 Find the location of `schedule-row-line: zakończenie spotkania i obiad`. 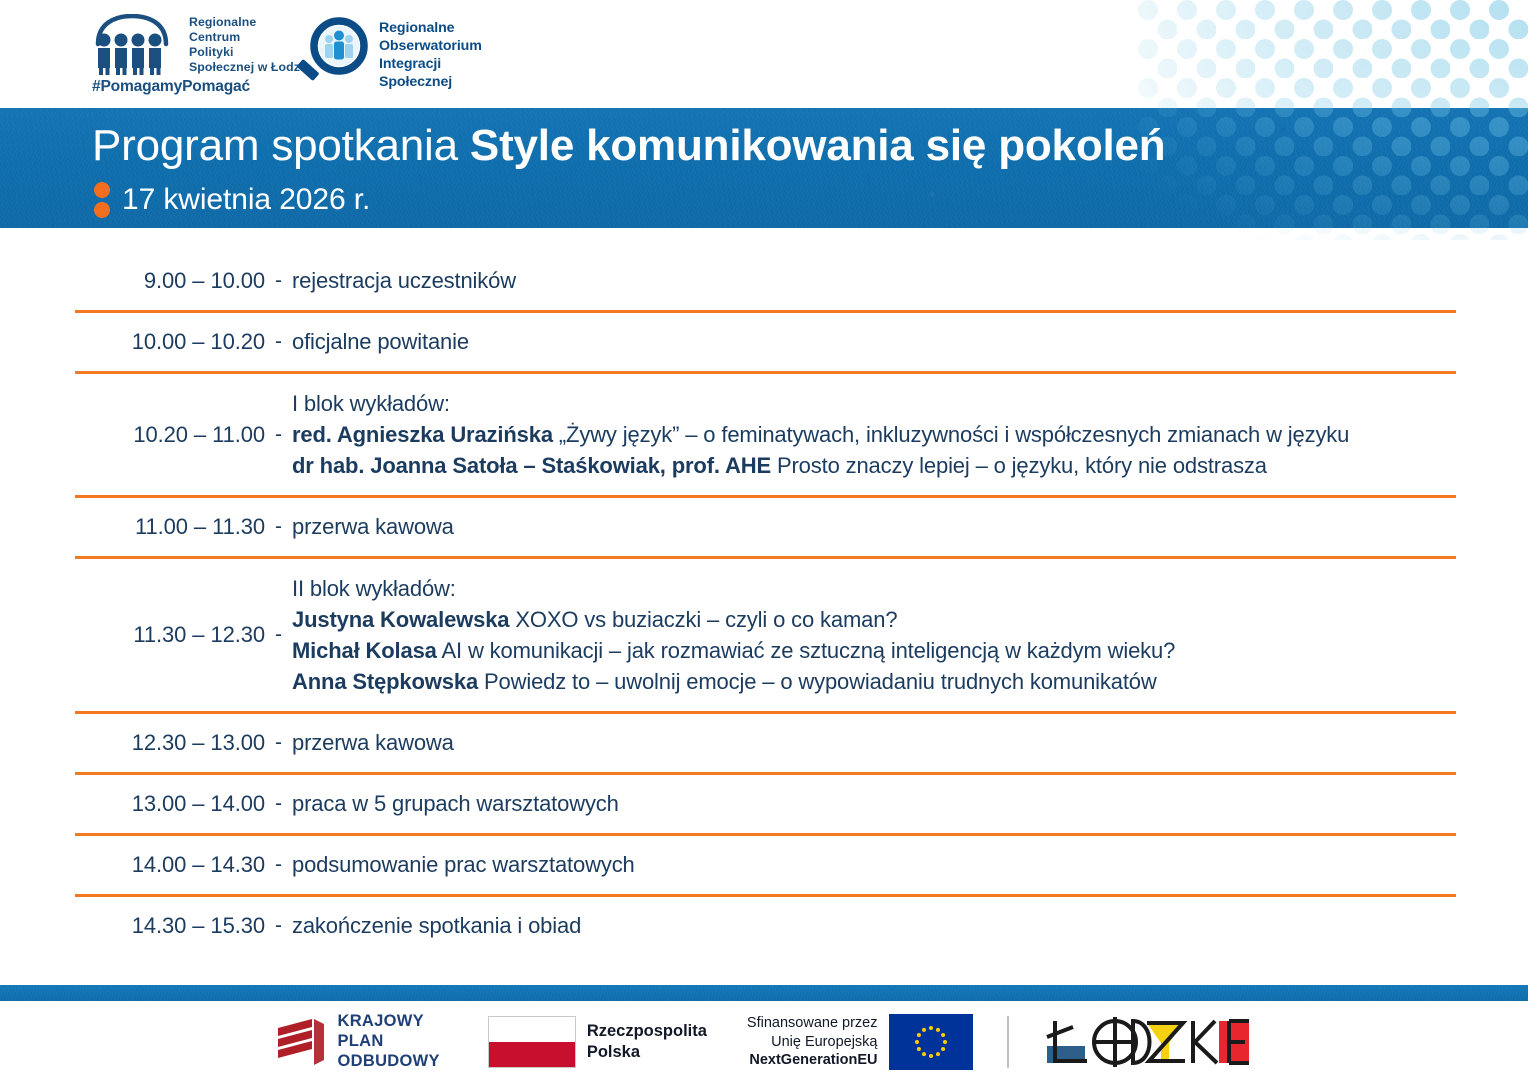

schedule-row-line: zakończenie spotkania i obiad is located at coordinates (874, 926).